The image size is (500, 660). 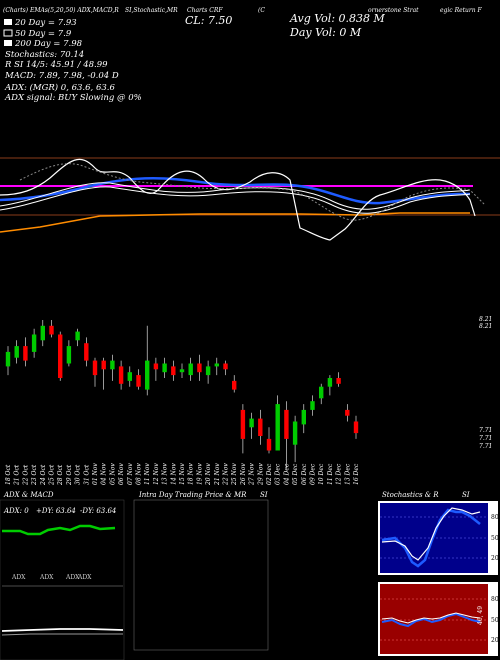 I want to click on date-tick-label: 05 Nov, so click(x=112, y=474).